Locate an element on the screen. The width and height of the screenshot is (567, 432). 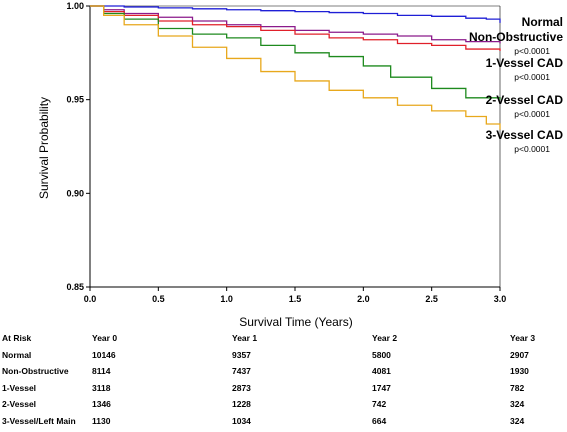
at-risk-count: 8114 is located at coordinates (101, 371).